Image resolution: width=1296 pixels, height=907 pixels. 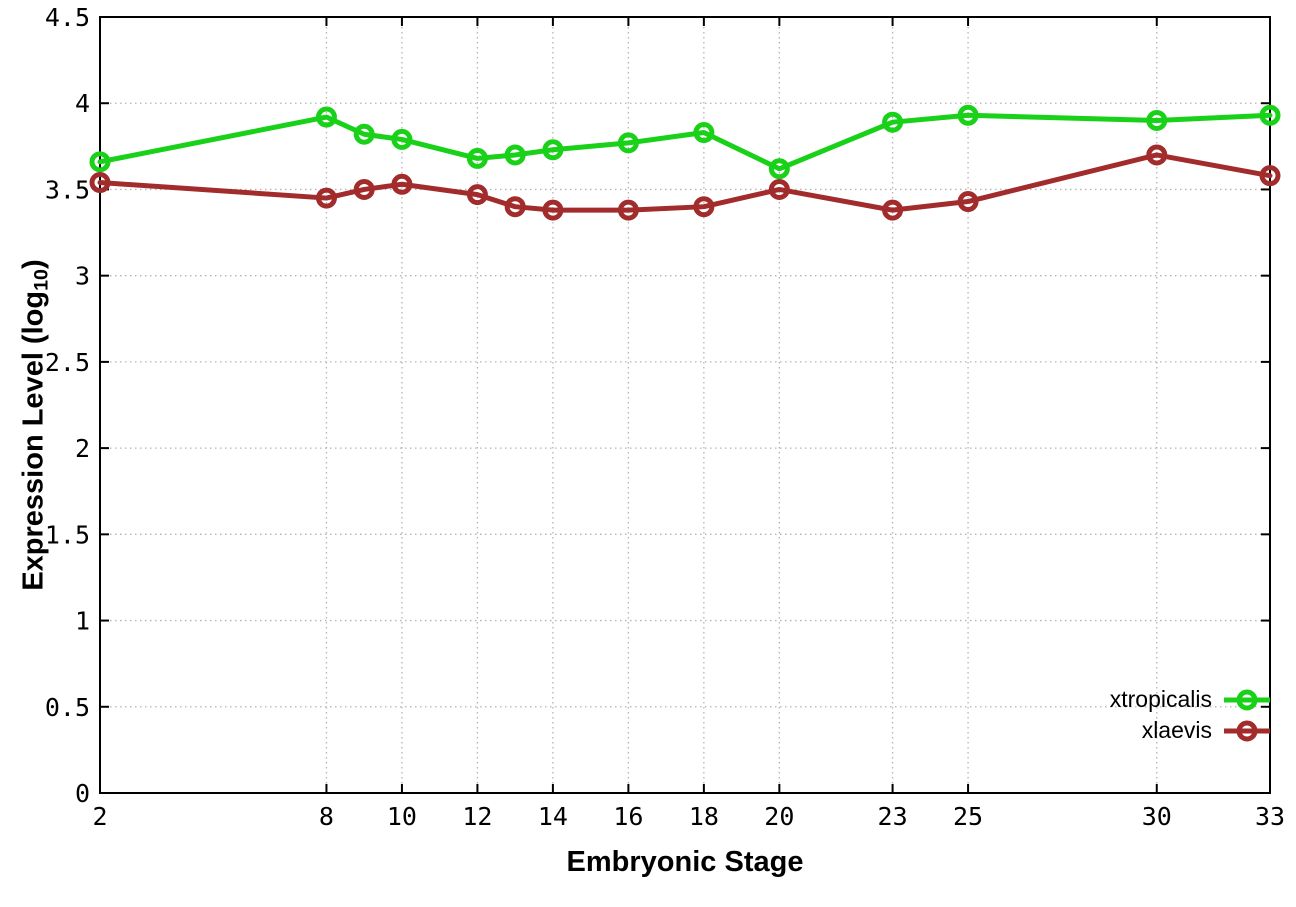 What do you see at coordinates (67, 189) in the screenshot?
I see `y-tick-label: 3.5` at bounding box center [67, 189].